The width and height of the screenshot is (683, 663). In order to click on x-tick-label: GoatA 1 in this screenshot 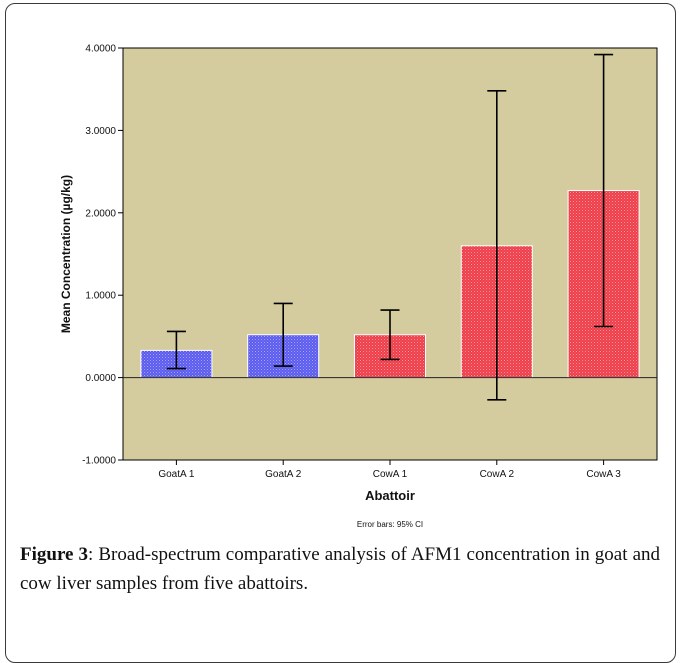, I will do `click(176, 474)`.